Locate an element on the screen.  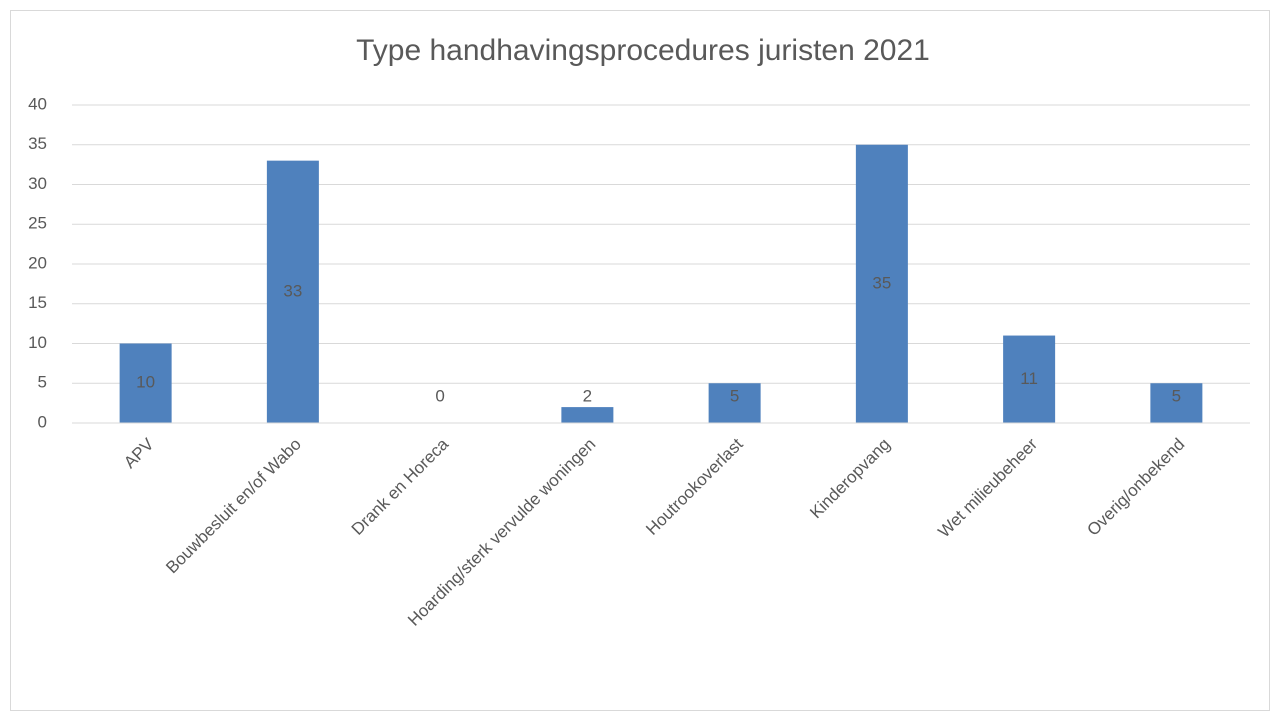
y-tick-label: 5 is located at coordinates (42, 382).